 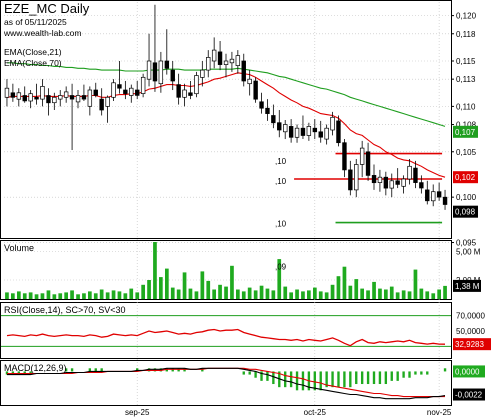 What do you see at coordinates (65, 310) in the screenshot?
I see `rsi-title: RSI(Close,14), SC>70, SV<30` at bounding box center [65, 310].